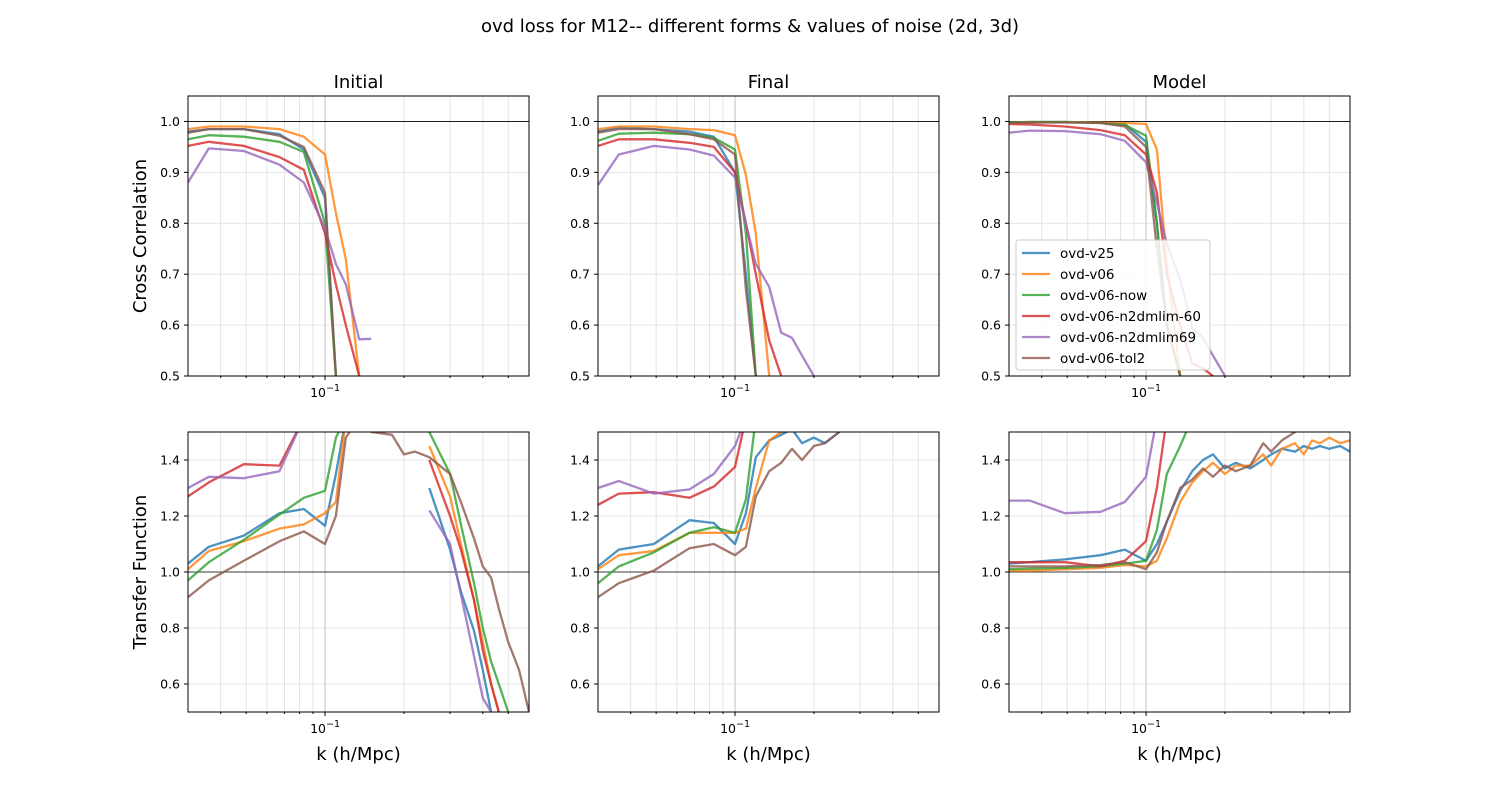  I want to click on legend-label: ovd-v06-n2dmlim69, so click(1128, 338).